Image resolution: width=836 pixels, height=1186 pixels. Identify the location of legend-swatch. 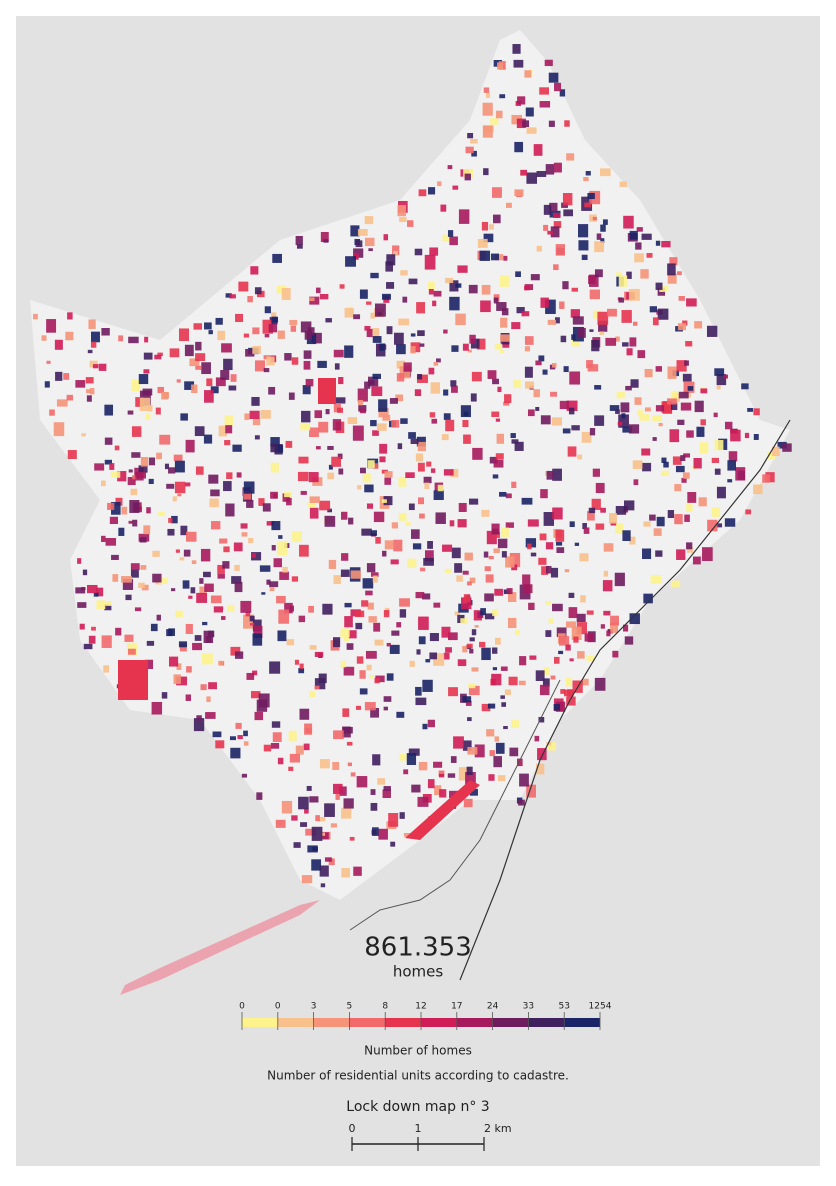
(582, 1022).